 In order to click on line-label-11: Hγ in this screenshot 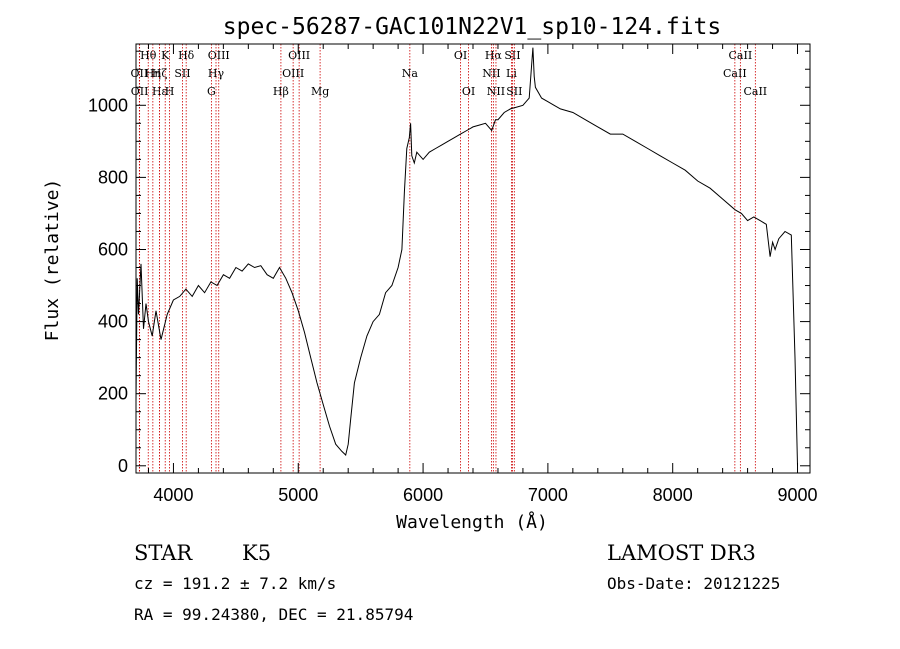, I will do `click(216, 73)`.